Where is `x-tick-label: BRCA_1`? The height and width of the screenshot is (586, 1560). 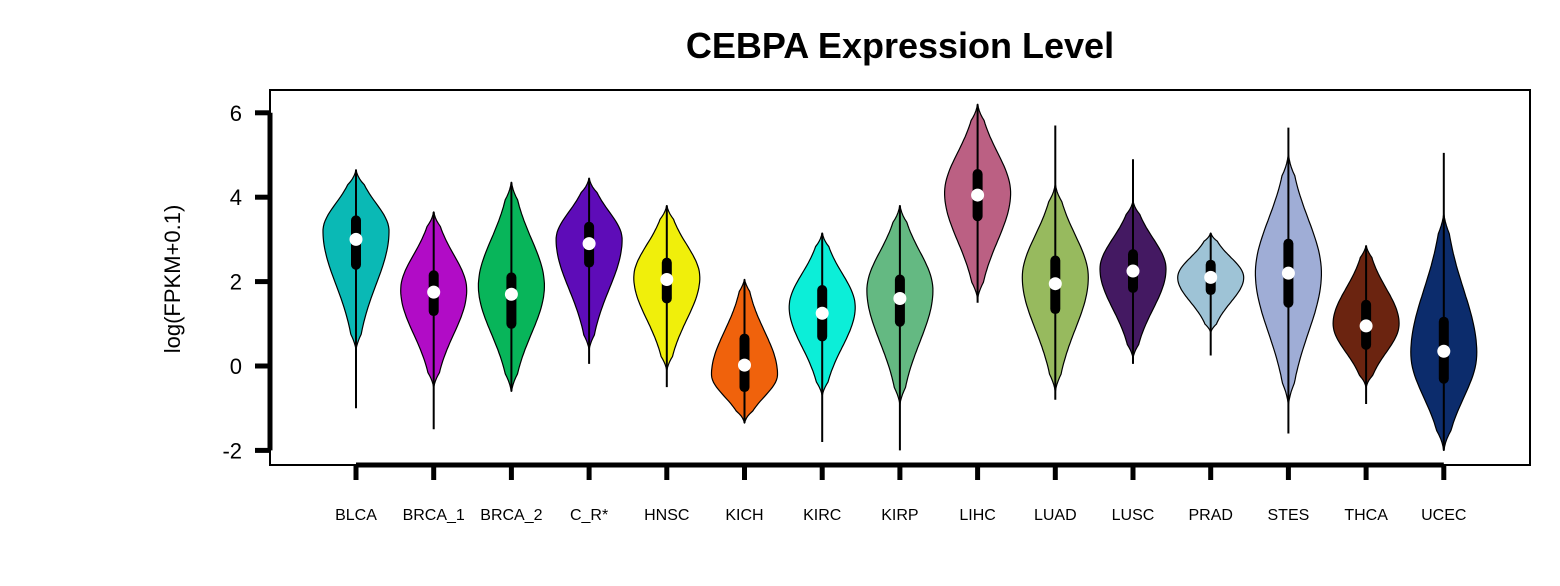 x-tick-label: BRCA_1 is located at coordinates (434, 515).